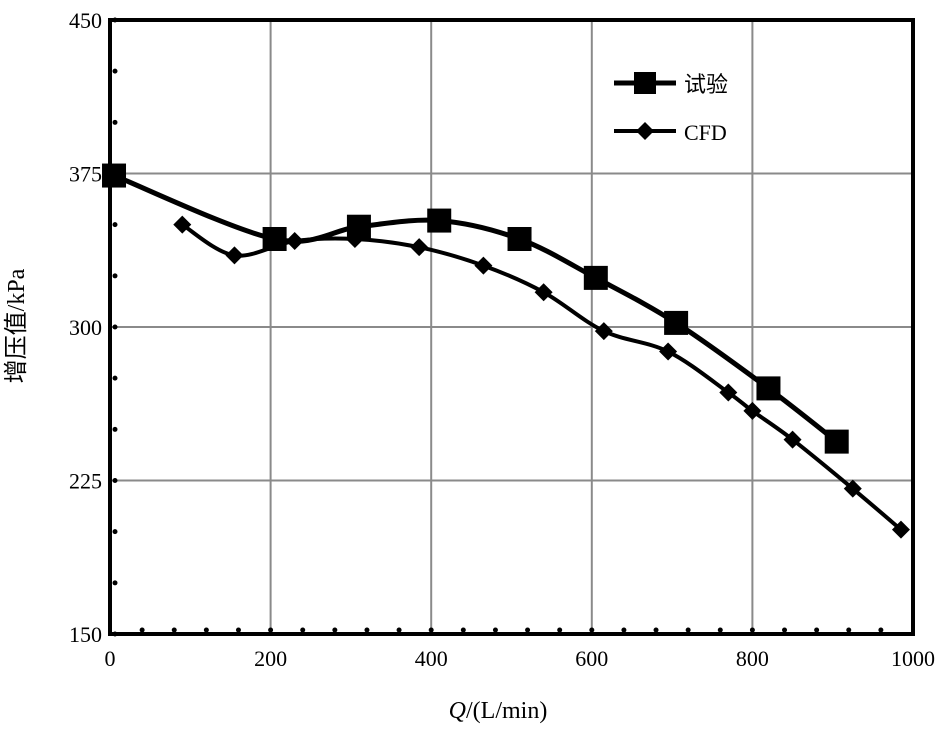  Describe the element at coordinates (16, 325) in the screenshot. I see `y-axis-label: 增压值/kPa` at that location.